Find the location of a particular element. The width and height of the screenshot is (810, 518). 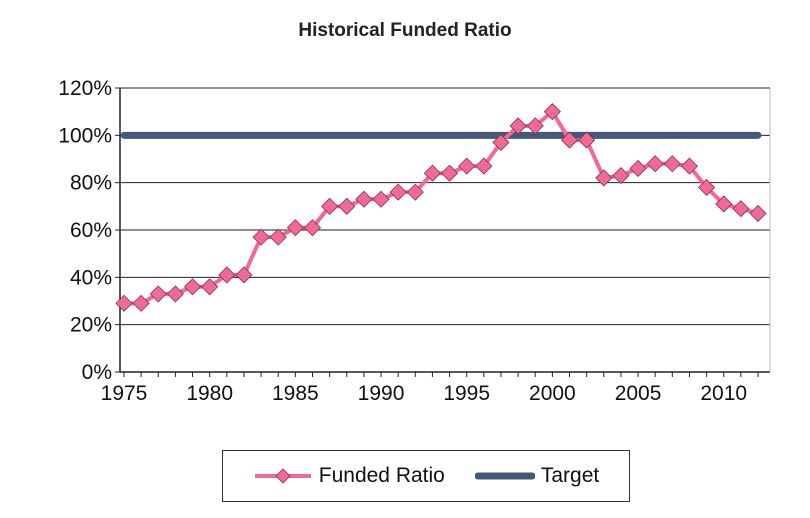

legend: Funded Ratio Target is located at coordinates (426, 476).